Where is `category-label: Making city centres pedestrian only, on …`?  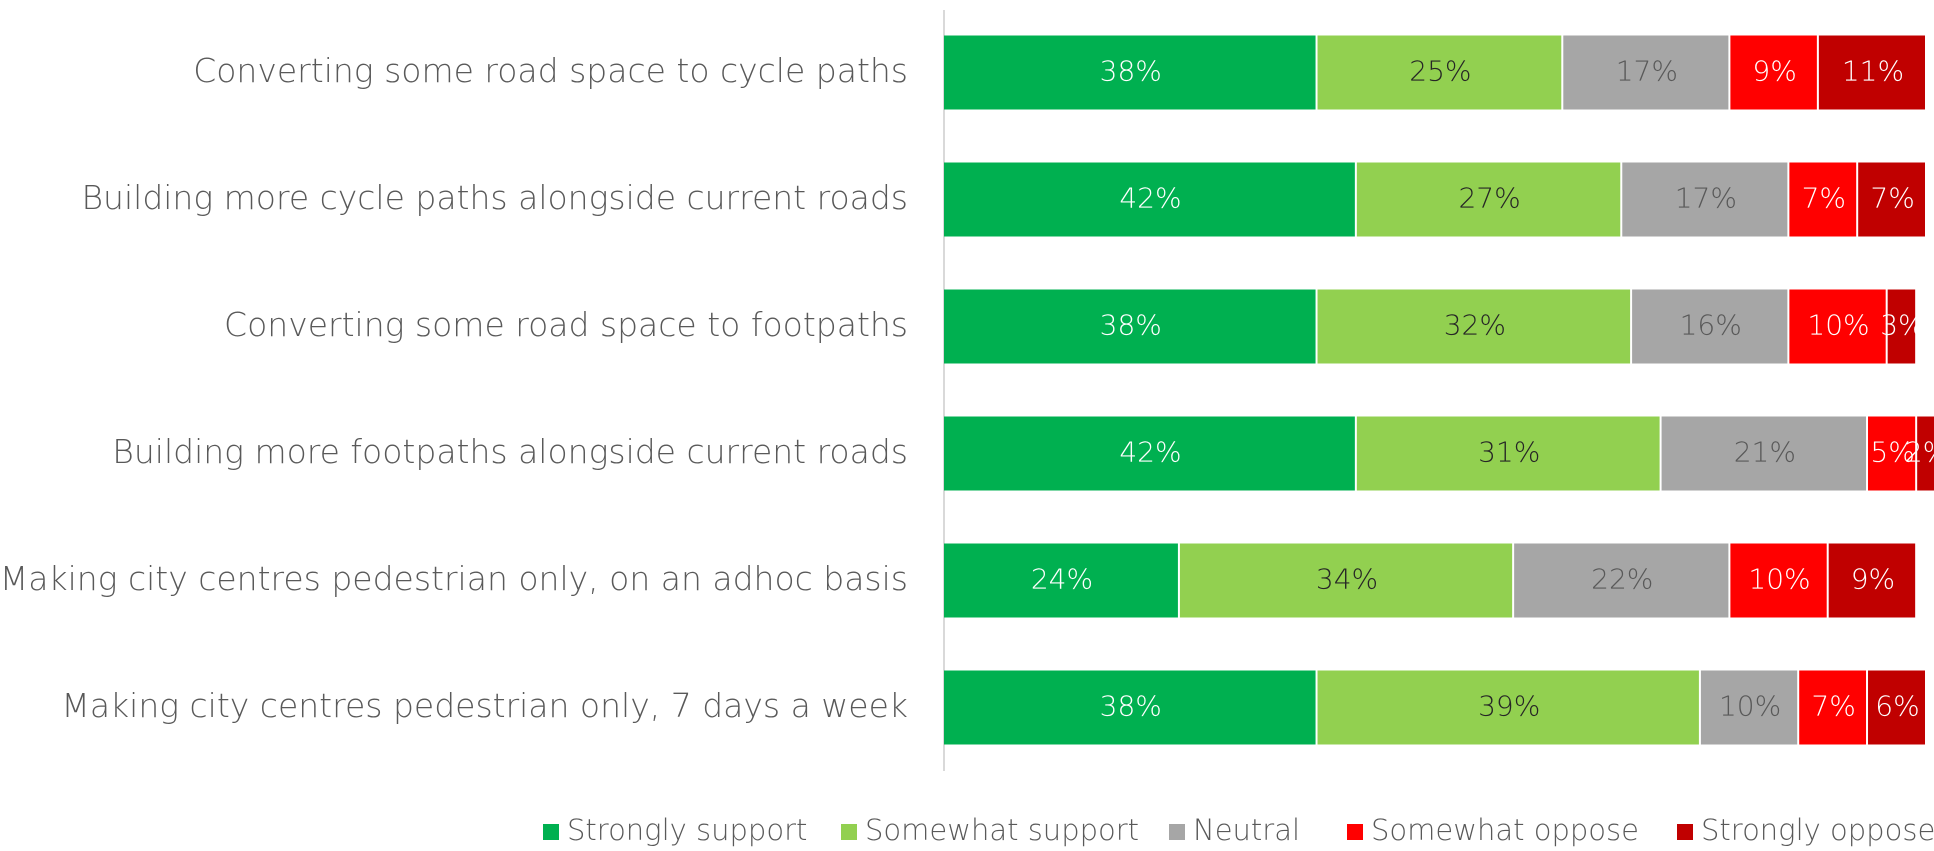 category-label: Making city centres pedestrian only, on … is located at coordinates (454, 578).